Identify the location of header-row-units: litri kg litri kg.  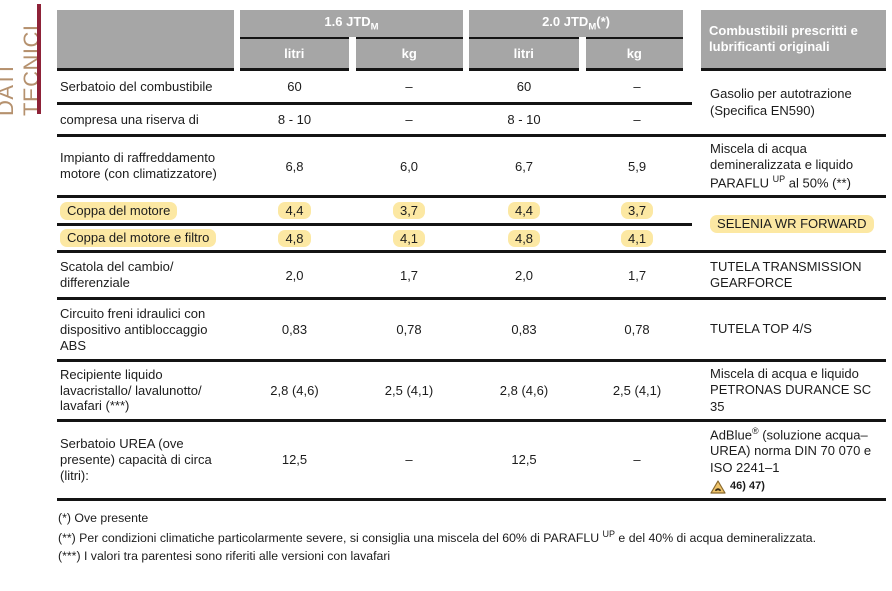
(471, 54).